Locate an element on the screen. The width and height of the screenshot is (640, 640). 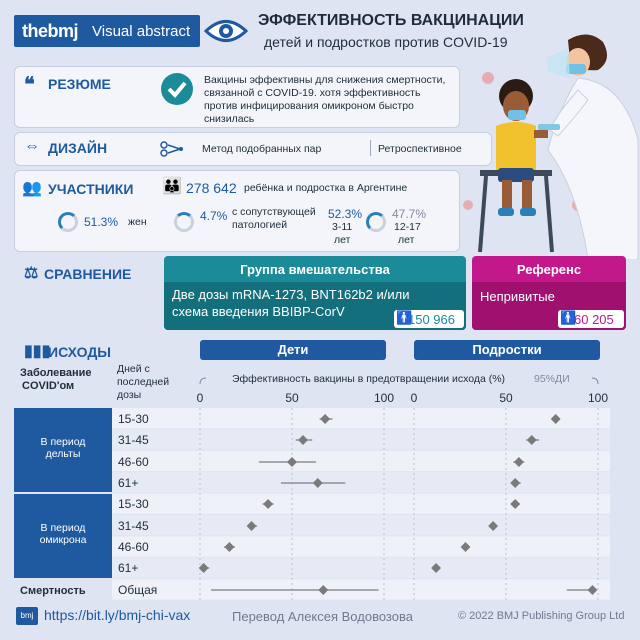
age2-label-1: 12-17 is located at coordinates (407, 227).